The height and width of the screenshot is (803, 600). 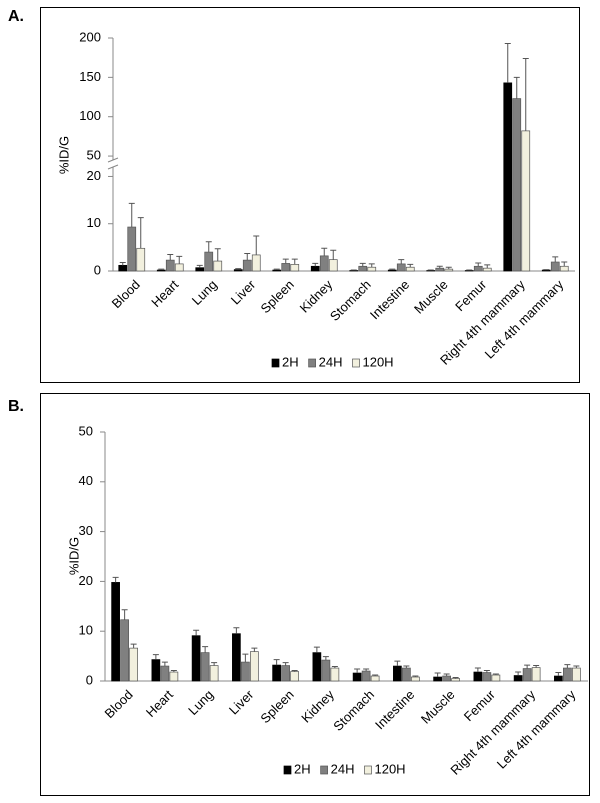 I want to click on y-tick-label: 200, so click(x=90, y=36).